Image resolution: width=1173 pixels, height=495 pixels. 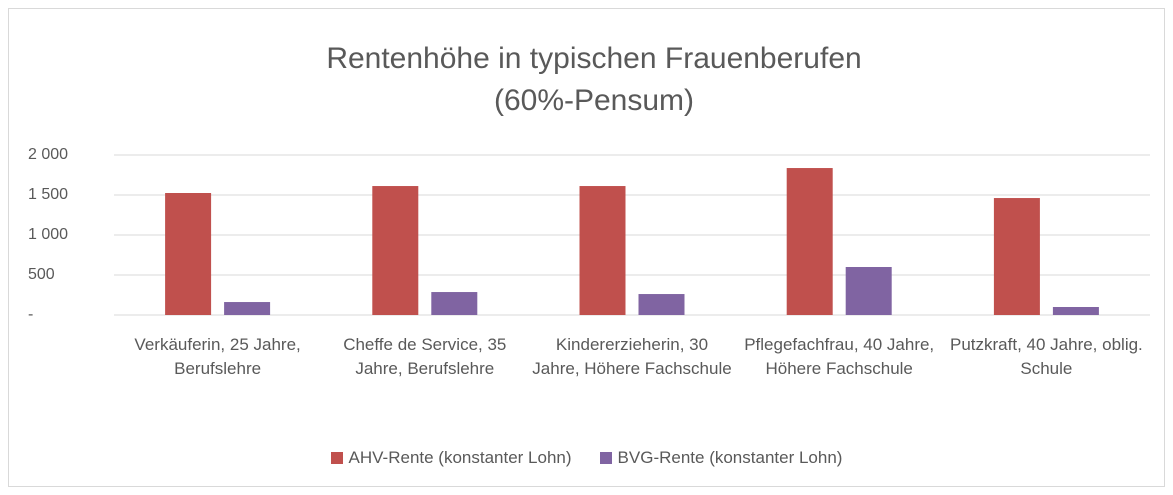 What do you see at coordinates (730, 457) in the screenshot?
I see `legend-label: BVG-Rente (konstanter Lohn)` at bounding box center [730, 457].